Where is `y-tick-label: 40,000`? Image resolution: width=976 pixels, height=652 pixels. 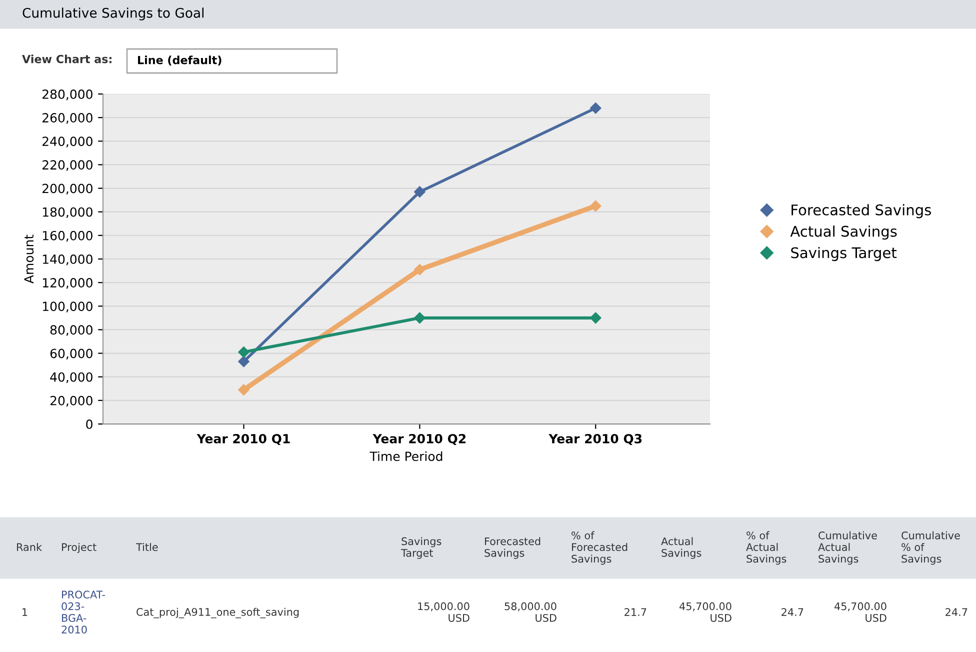
y-tick-label: 40,000 is located at coordinates (71, 378).